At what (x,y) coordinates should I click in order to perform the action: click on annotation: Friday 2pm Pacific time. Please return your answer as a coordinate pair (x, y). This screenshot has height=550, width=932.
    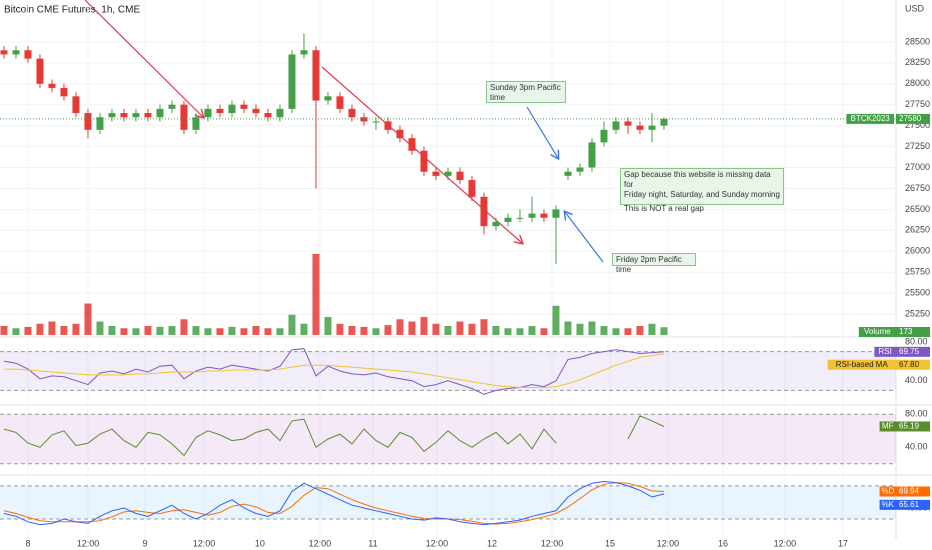
    Looking at the image, I should click on (654, 263).